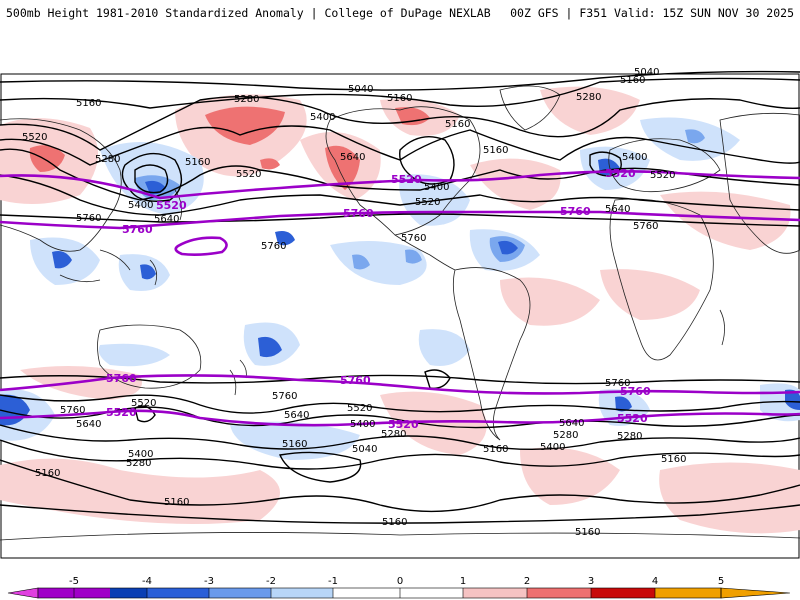  I want to click on madagascar-coast, so click(722, 327).